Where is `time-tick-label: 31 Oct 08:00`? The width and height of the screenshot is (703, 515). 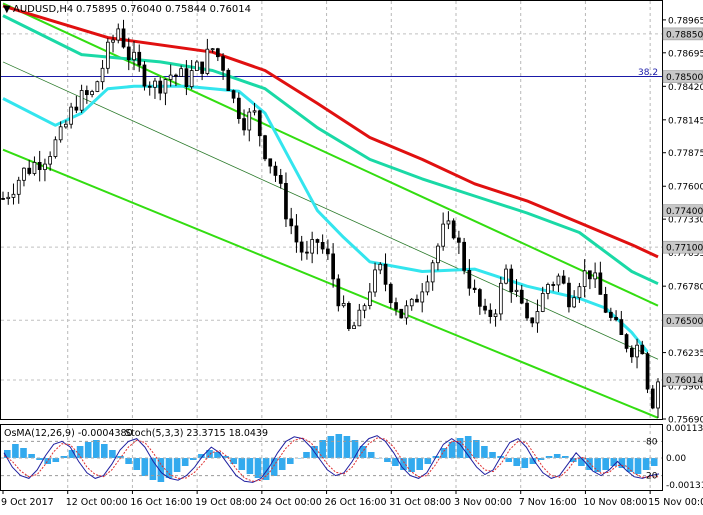
time-tick-label: 31 Oct 08:00 is located at coordinates (420, 502).